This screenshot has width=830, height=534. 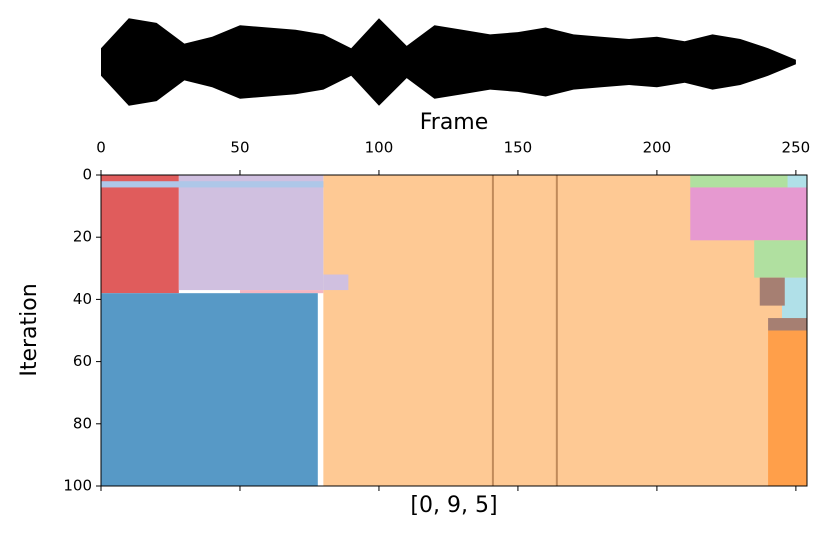 What do you see at coordinates (77, 486) in the screenshot?
I see `y-tick-label: 100` at bounding box center [77, 486].